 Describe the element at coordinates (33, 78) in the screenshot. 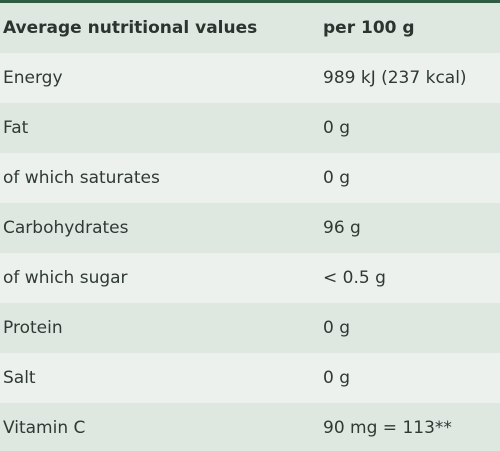

I see `row-label: Energy` at that location.